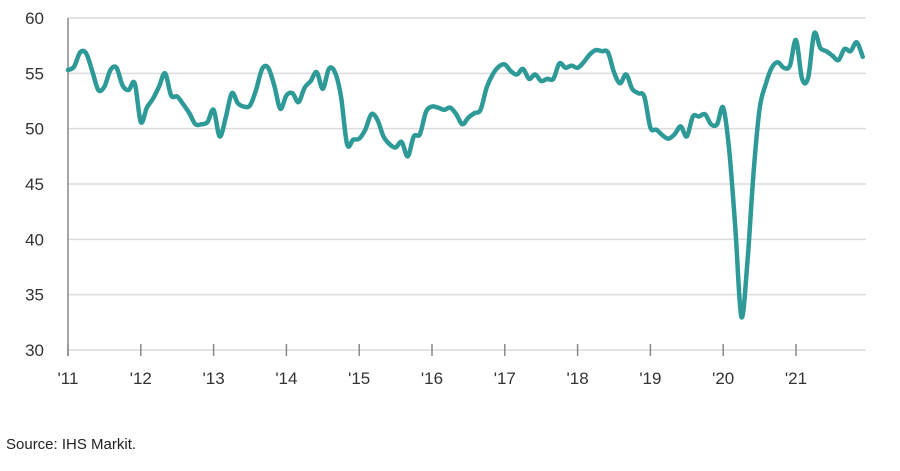  What do you see at coordinates (432, 378) in the screenshot?
I see `x-tick-label: '16` at bounding box center [432, 378].